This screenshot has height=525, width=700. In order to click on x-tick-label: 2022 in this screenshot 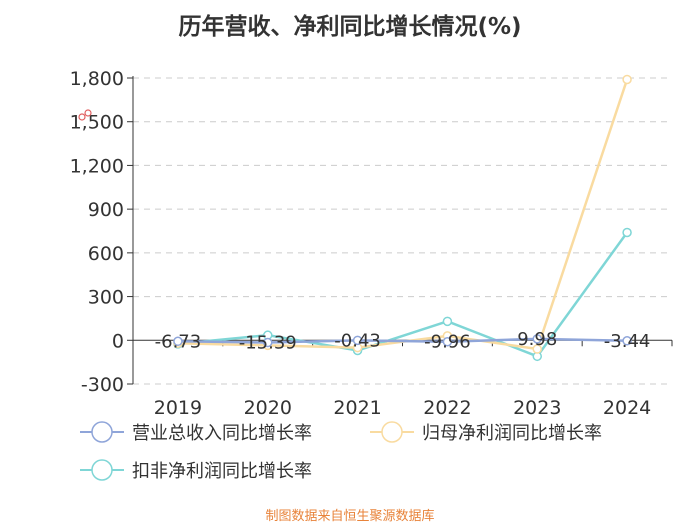, I will do `click(447, 408)`.